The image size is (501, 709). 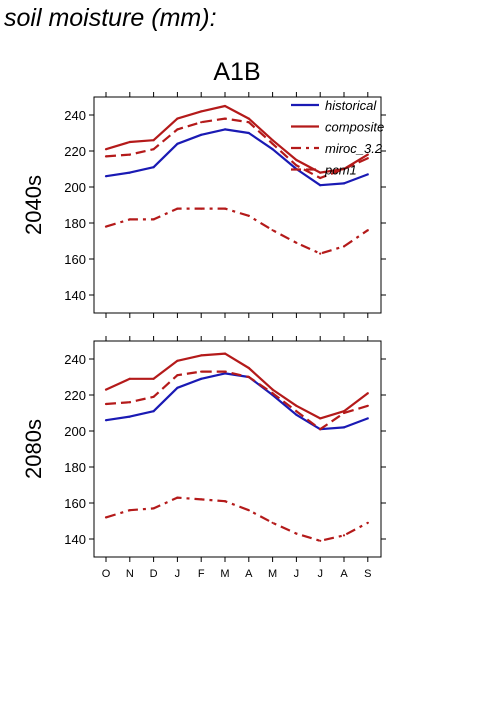 What do you see at coordinates (344, 574) in the screenshot?
I see `x-tick-label: A` at bounding box center [344, 574].